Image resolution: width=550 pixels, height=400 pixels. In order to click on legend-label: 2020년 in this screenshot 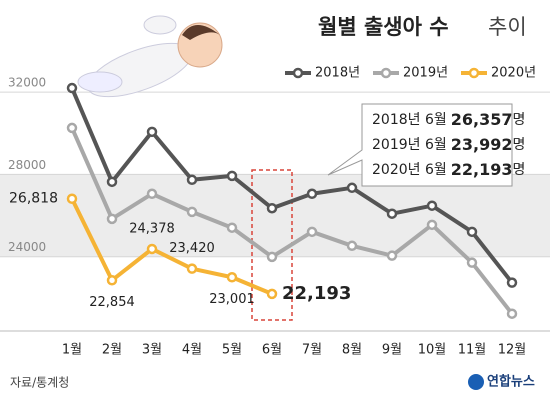, I will do `click(513, 73)`.